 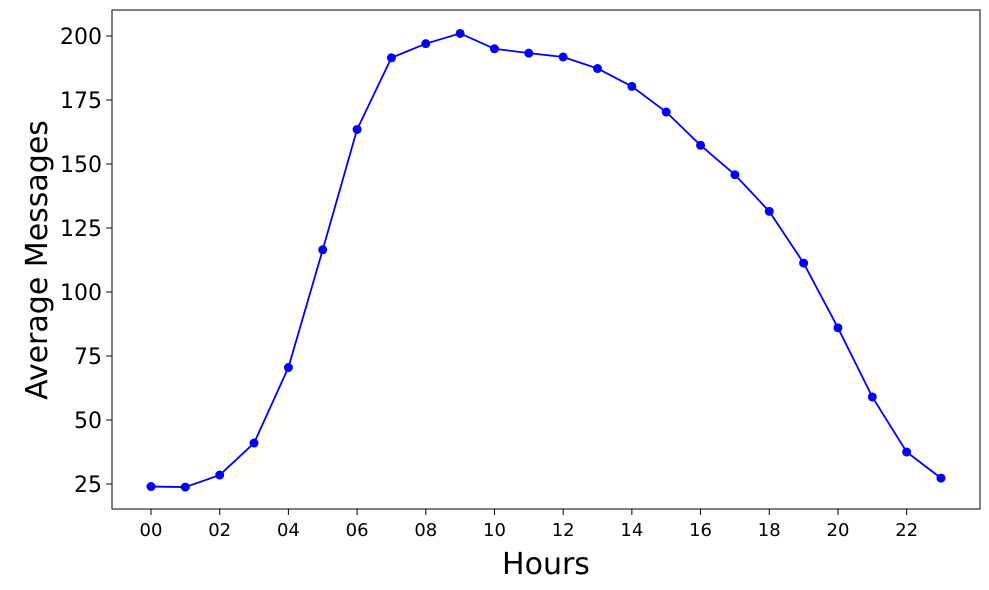 I want to click on x-tick-label: 10, so click(x=494, y=530).